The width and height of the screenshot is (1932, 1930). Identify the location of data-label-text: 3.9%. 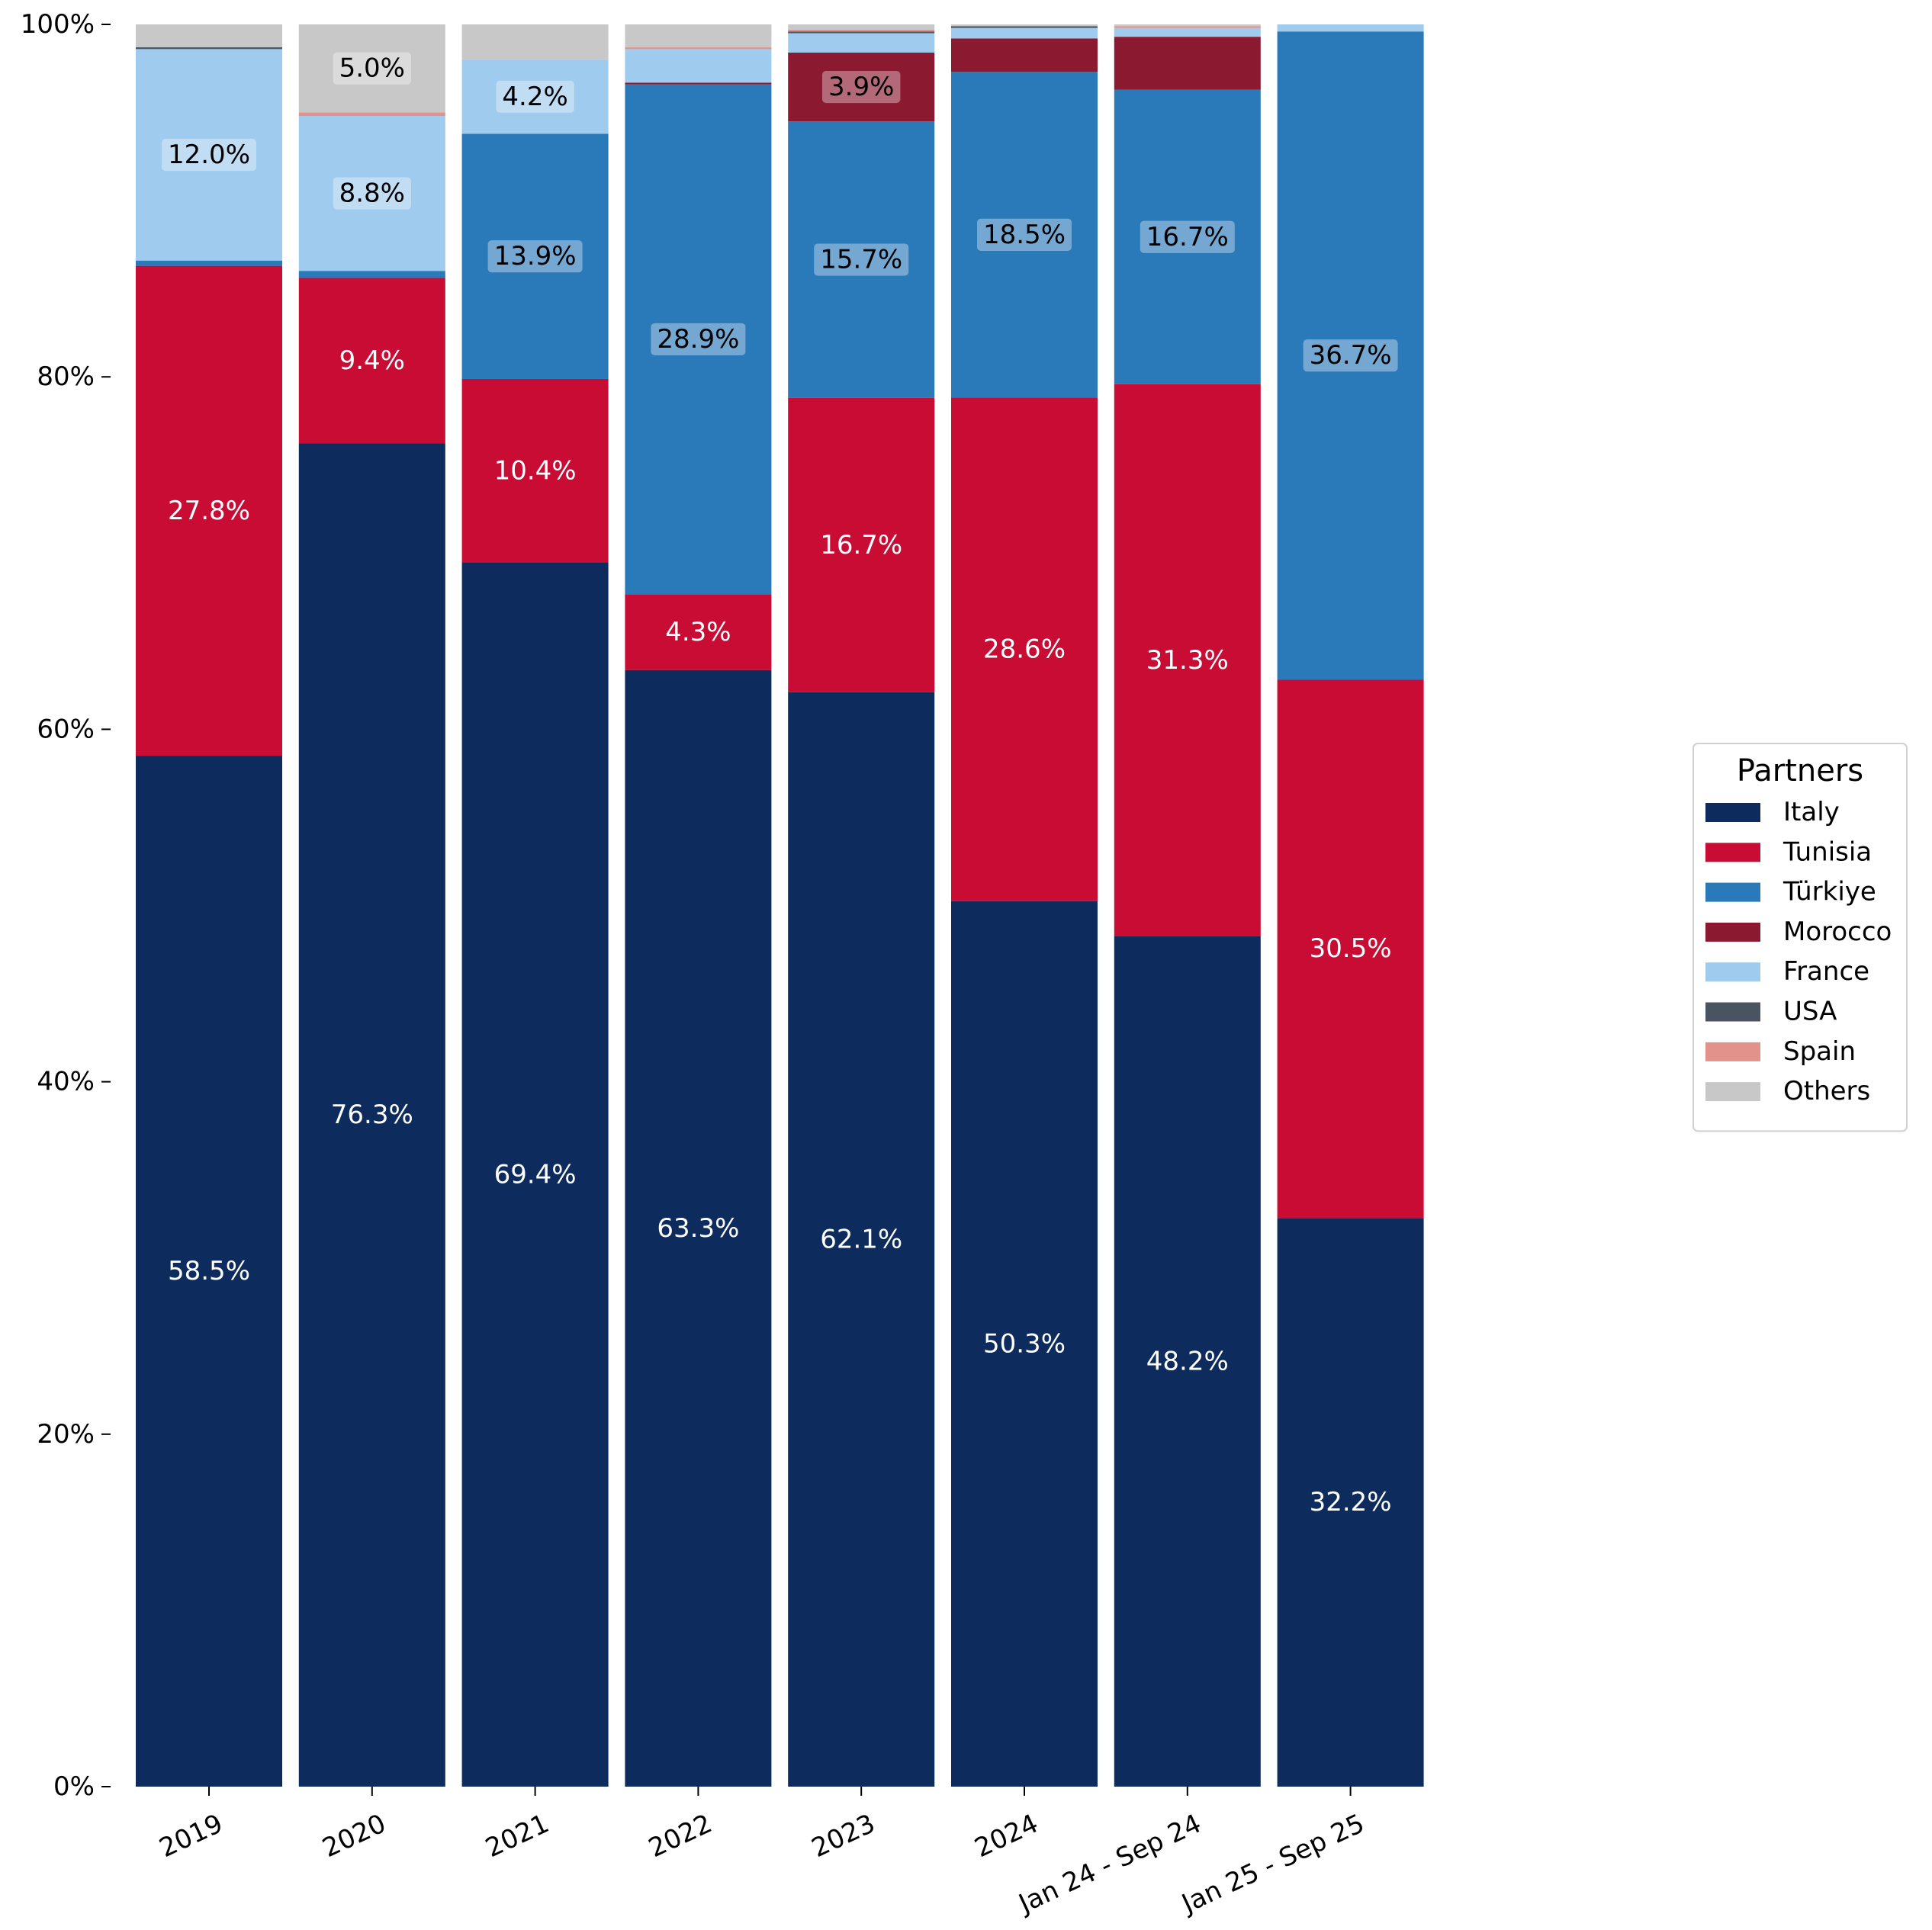
(861, 87).